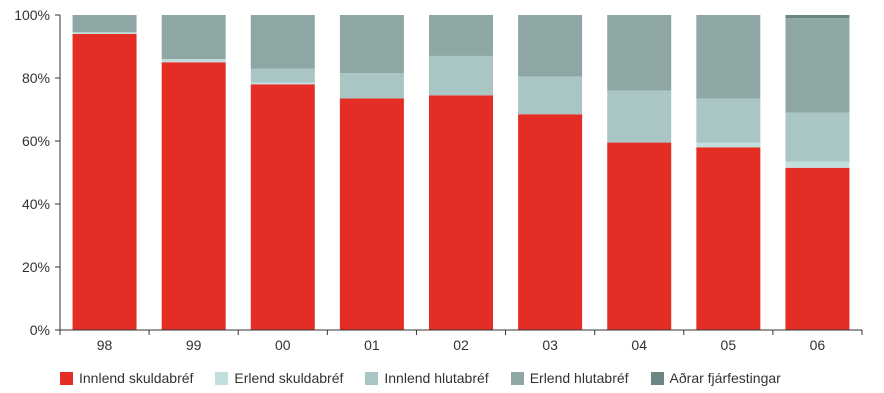  Describe the element at coordinates (40, 330) in the screenshot. I see `y-tick-label: 0%` at that location.